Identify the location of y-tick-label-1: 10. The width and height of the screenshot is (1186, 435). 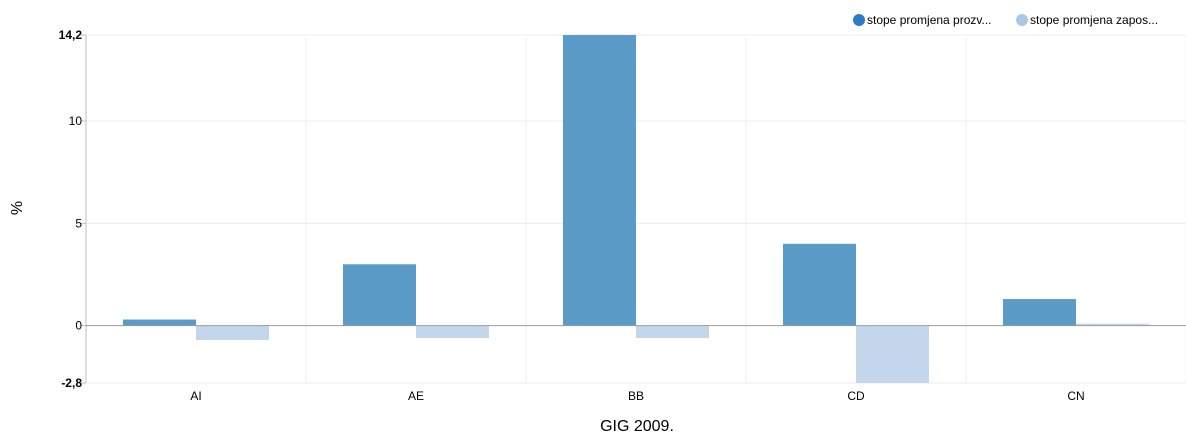
(76, 121).